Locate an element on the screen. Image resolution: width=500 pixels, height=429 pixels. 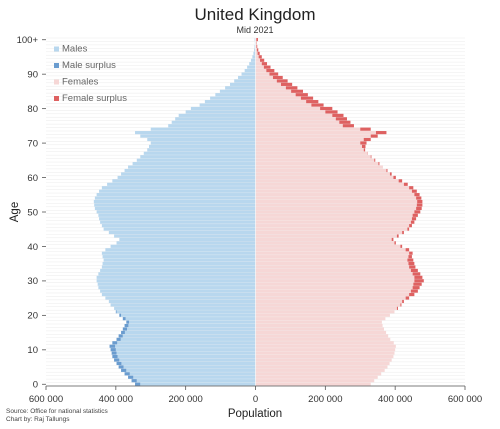
source-line-1: Source: Office for national statistics is located at coordinates (57, 411).